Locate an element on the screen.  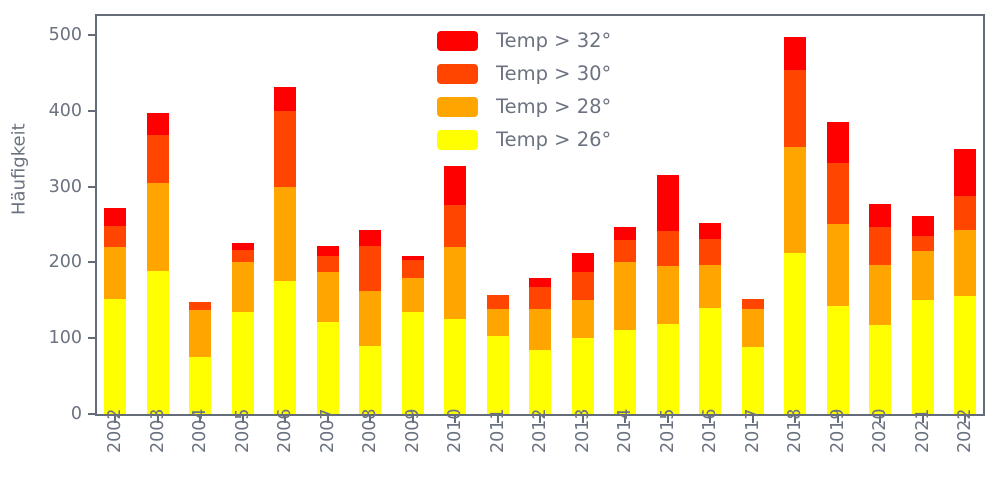
y-tick-label: 500 is located at coordinates (65, 34).